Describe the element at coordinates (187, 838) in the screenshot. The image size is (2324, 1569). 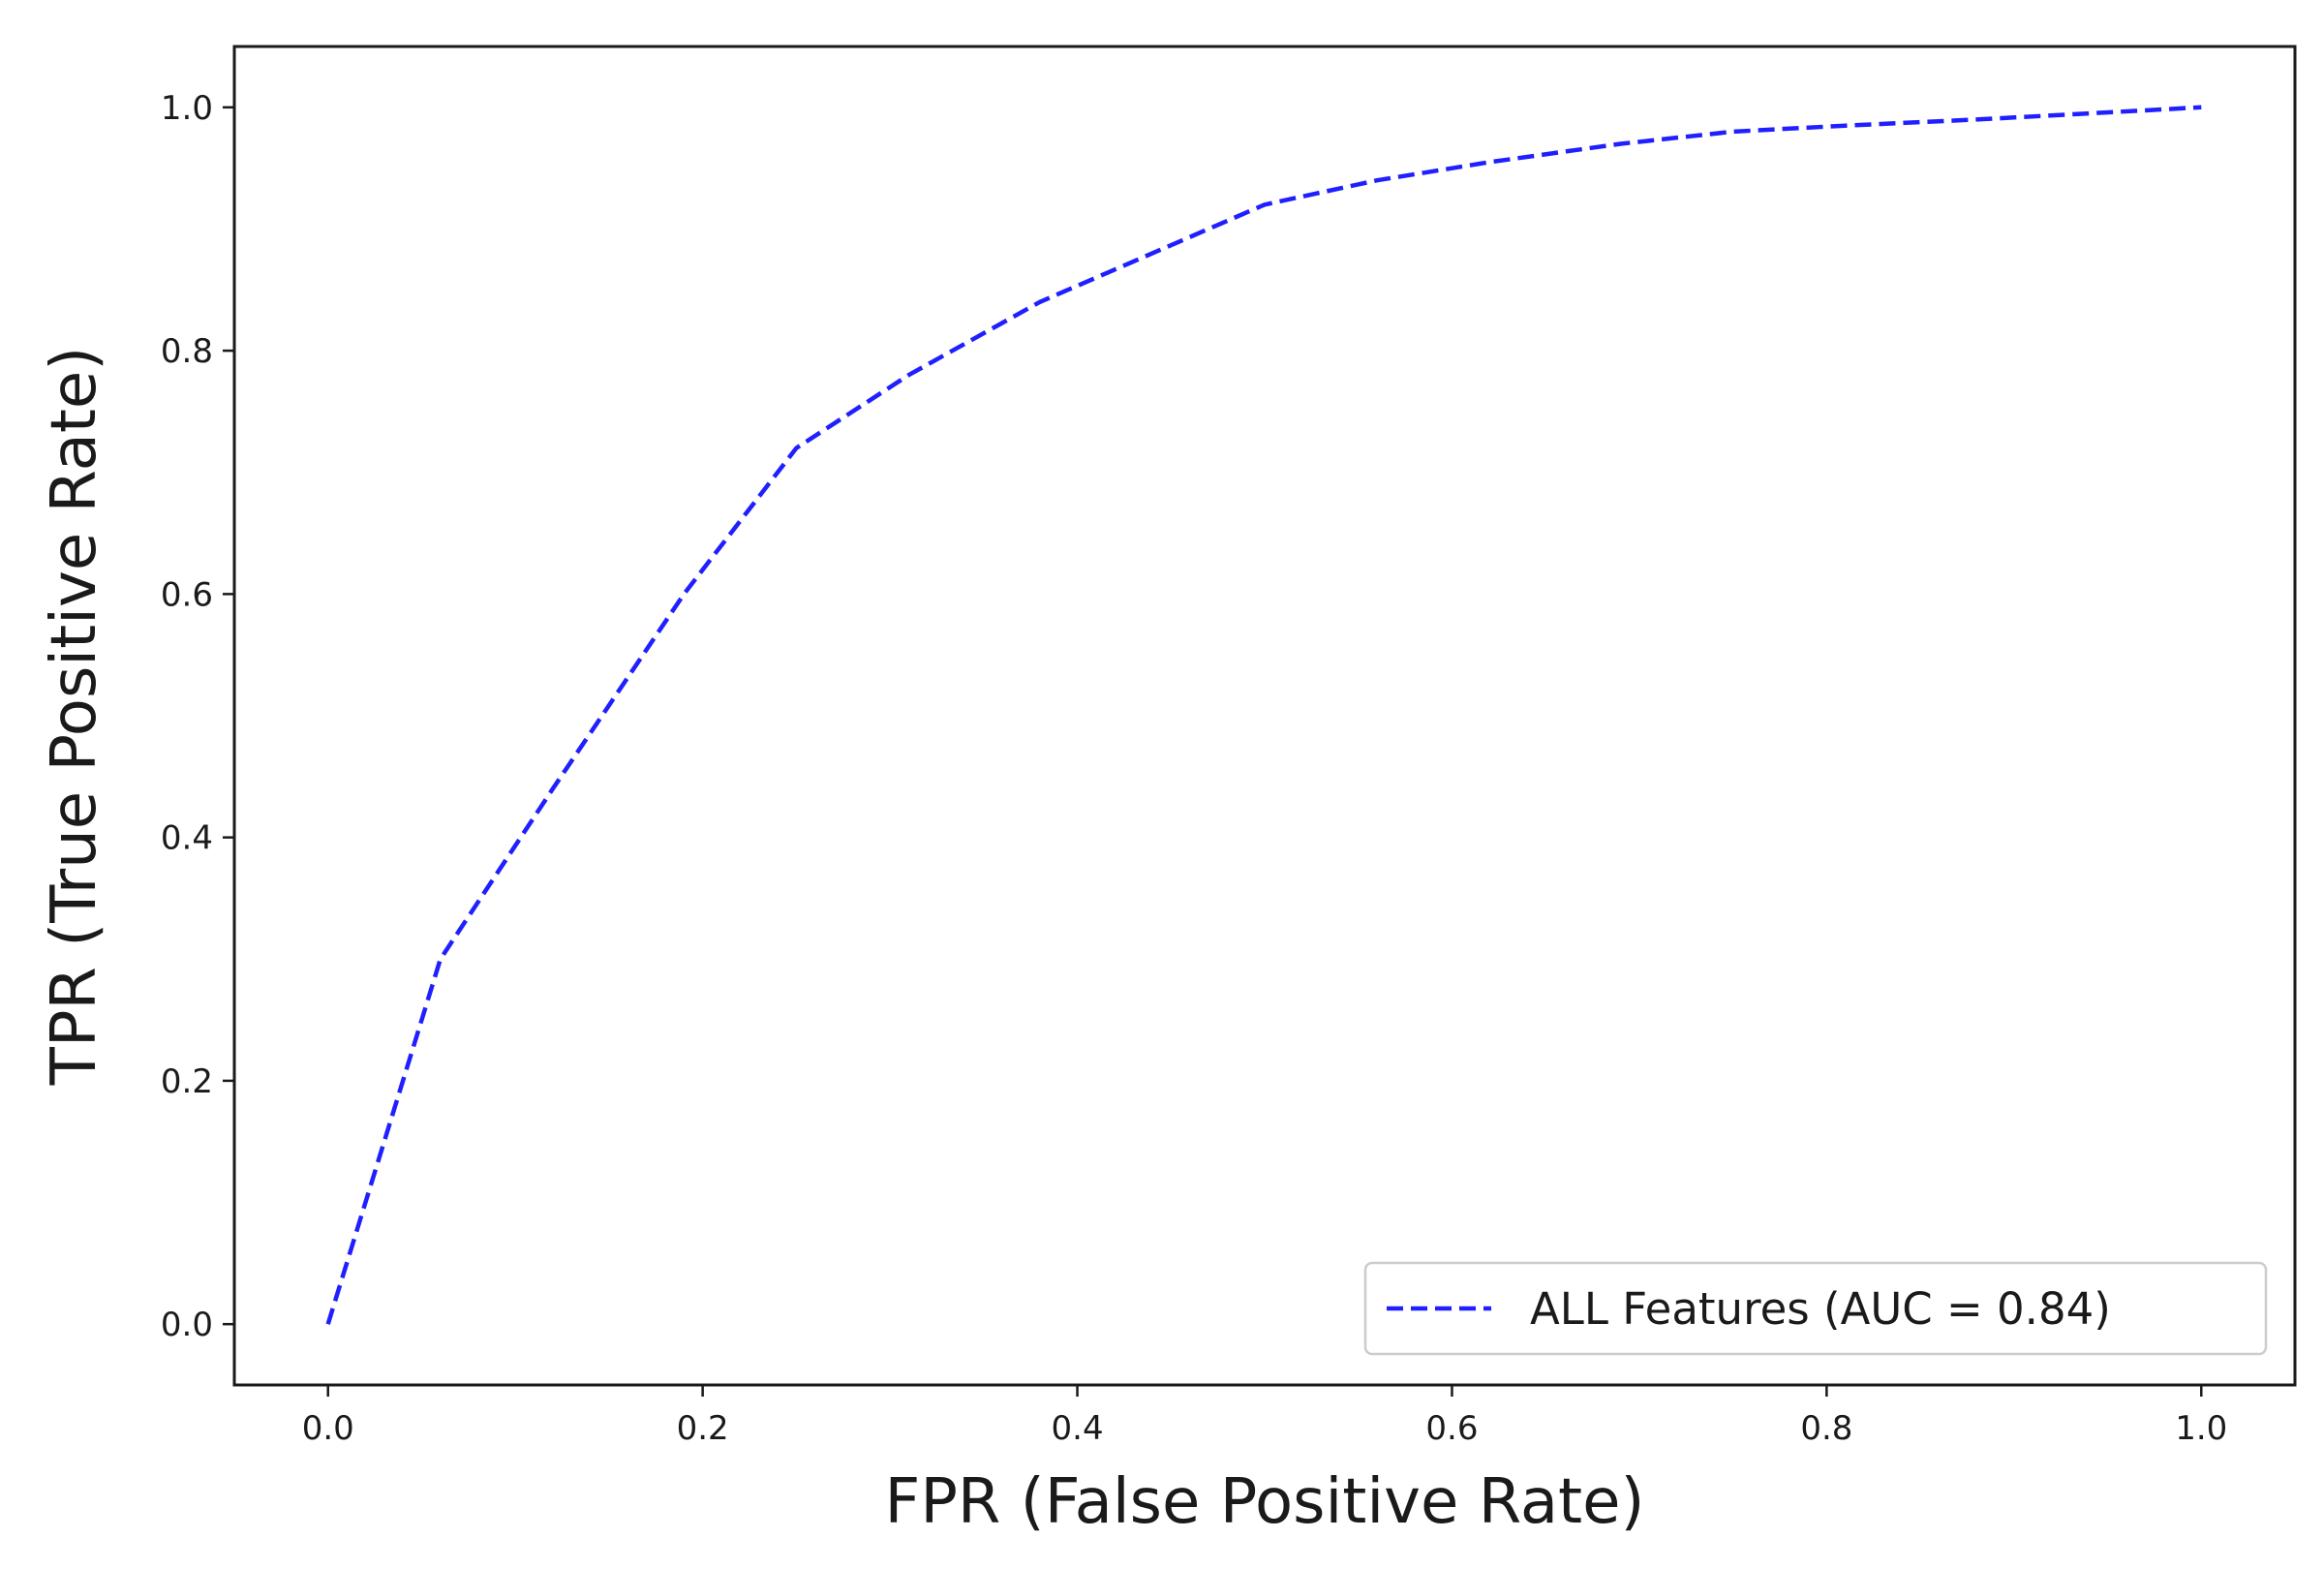
I see `y-tick-label: 0.4` at that location.